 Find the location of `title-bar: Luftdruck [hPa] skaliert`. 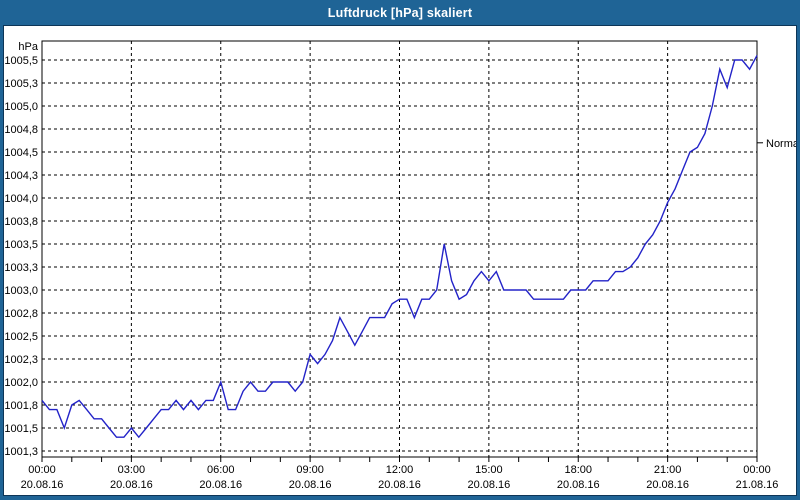

title-bar: Luftdruck [hPa] skaliert is located at coordinates (400, 12).